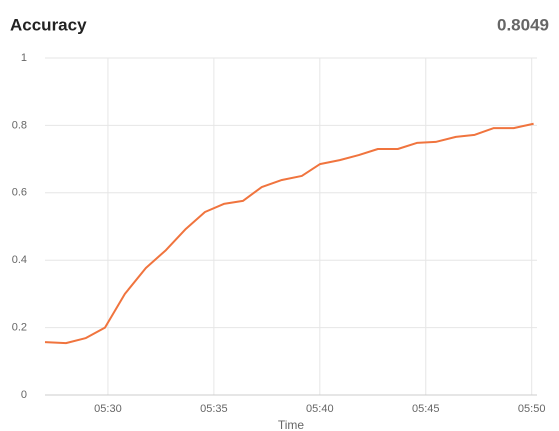 Image resolution: width=559 pixels, height=431 pixels. What do you see at coordinates (291, 424) in the screenshot?
I see `x-axis-label: Time` at bounding box center [291, 424].